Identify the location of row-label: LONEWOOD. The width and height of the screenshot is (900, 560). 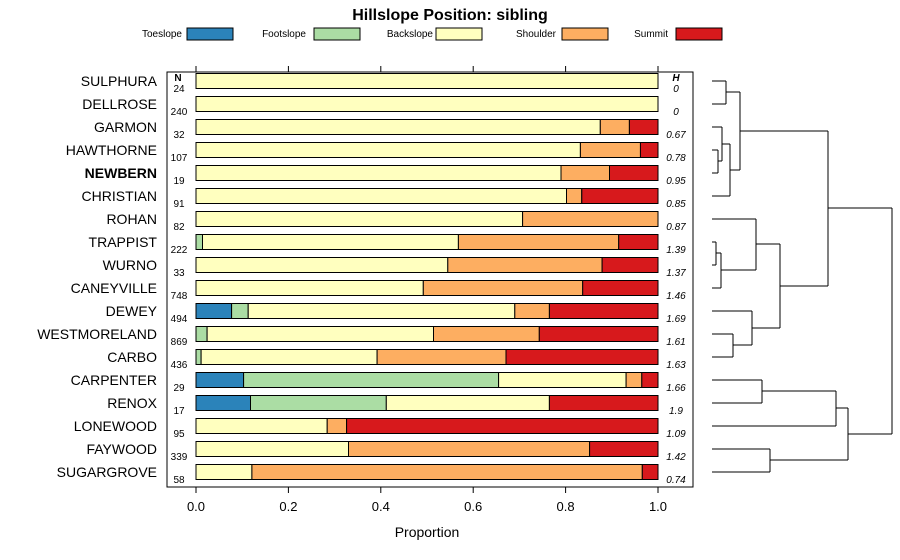
(115, 426).